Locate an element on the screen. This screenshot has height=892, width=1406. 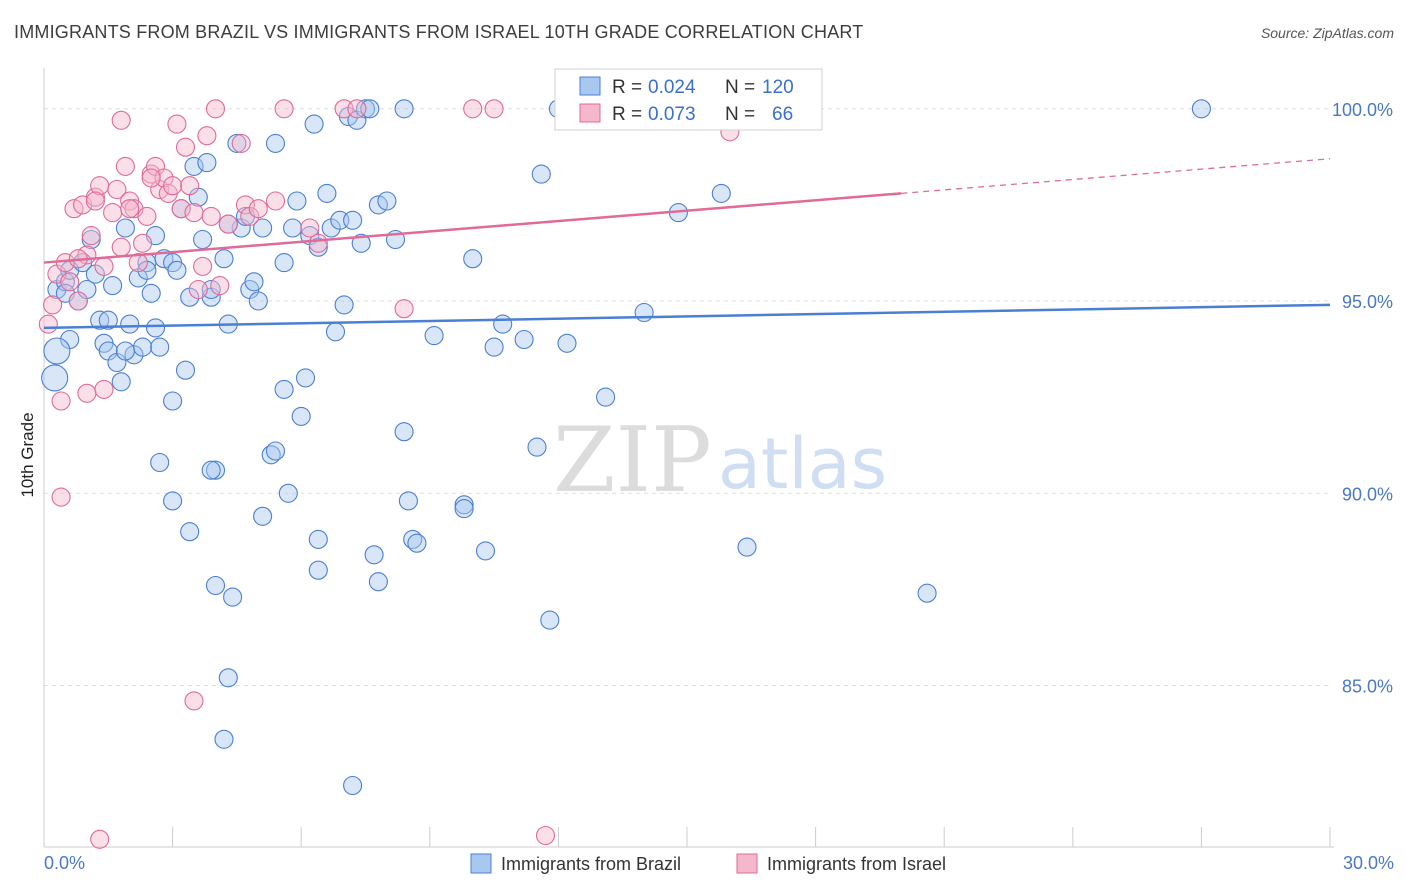
trendline-brazil is located at coordinates (687, 316).